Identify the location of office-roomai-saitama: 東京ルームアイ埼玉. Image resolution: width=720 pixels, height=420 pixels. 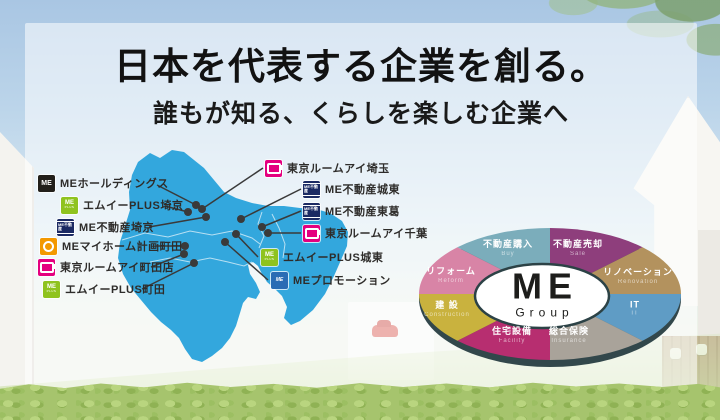
(327, 168).